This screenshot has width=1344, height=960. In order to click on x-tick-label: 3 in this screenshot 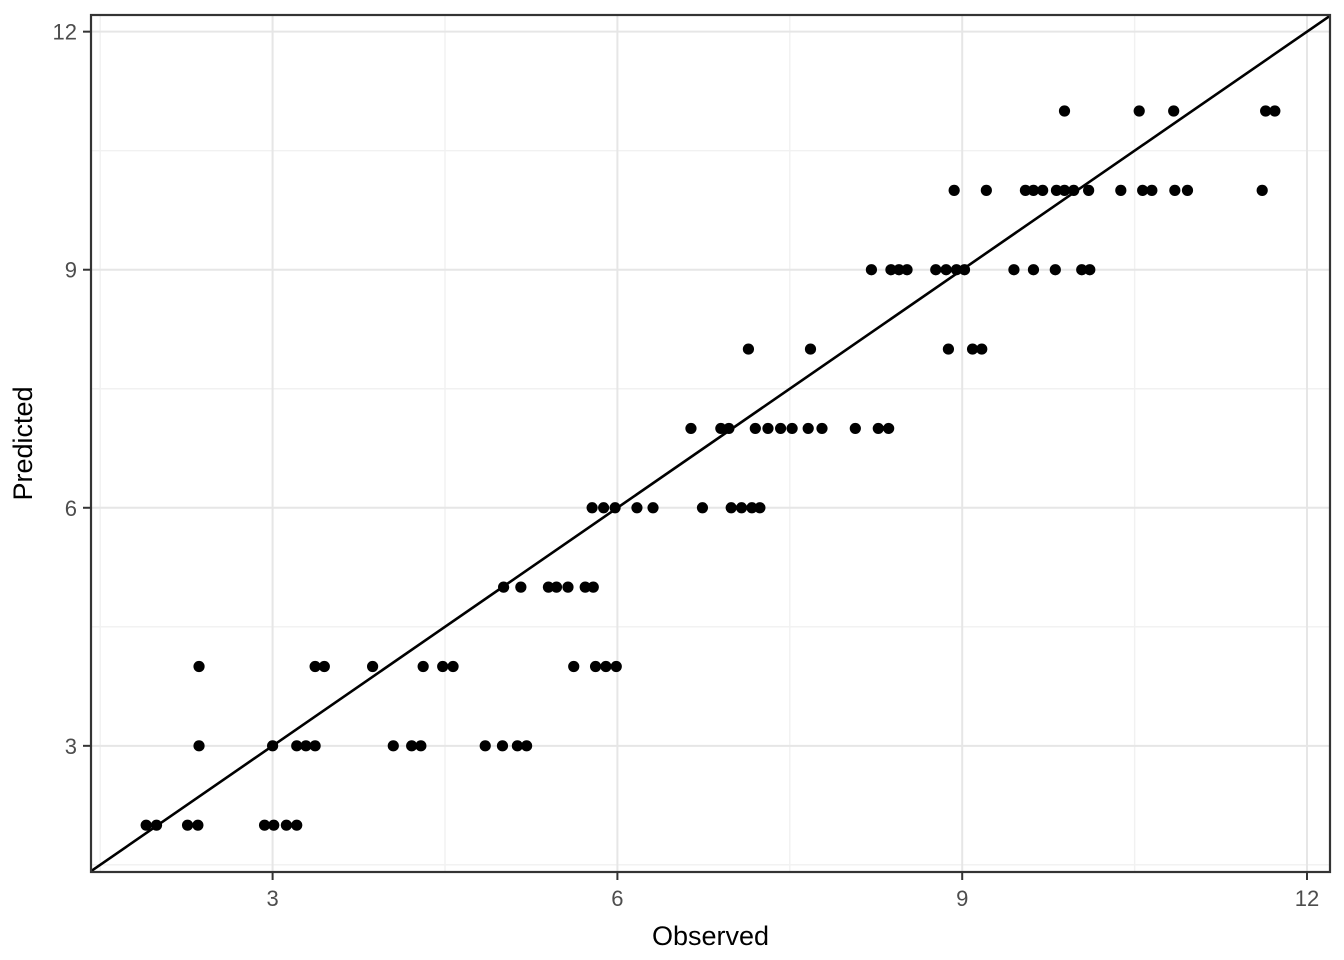, I will do `click(272, 898)`.